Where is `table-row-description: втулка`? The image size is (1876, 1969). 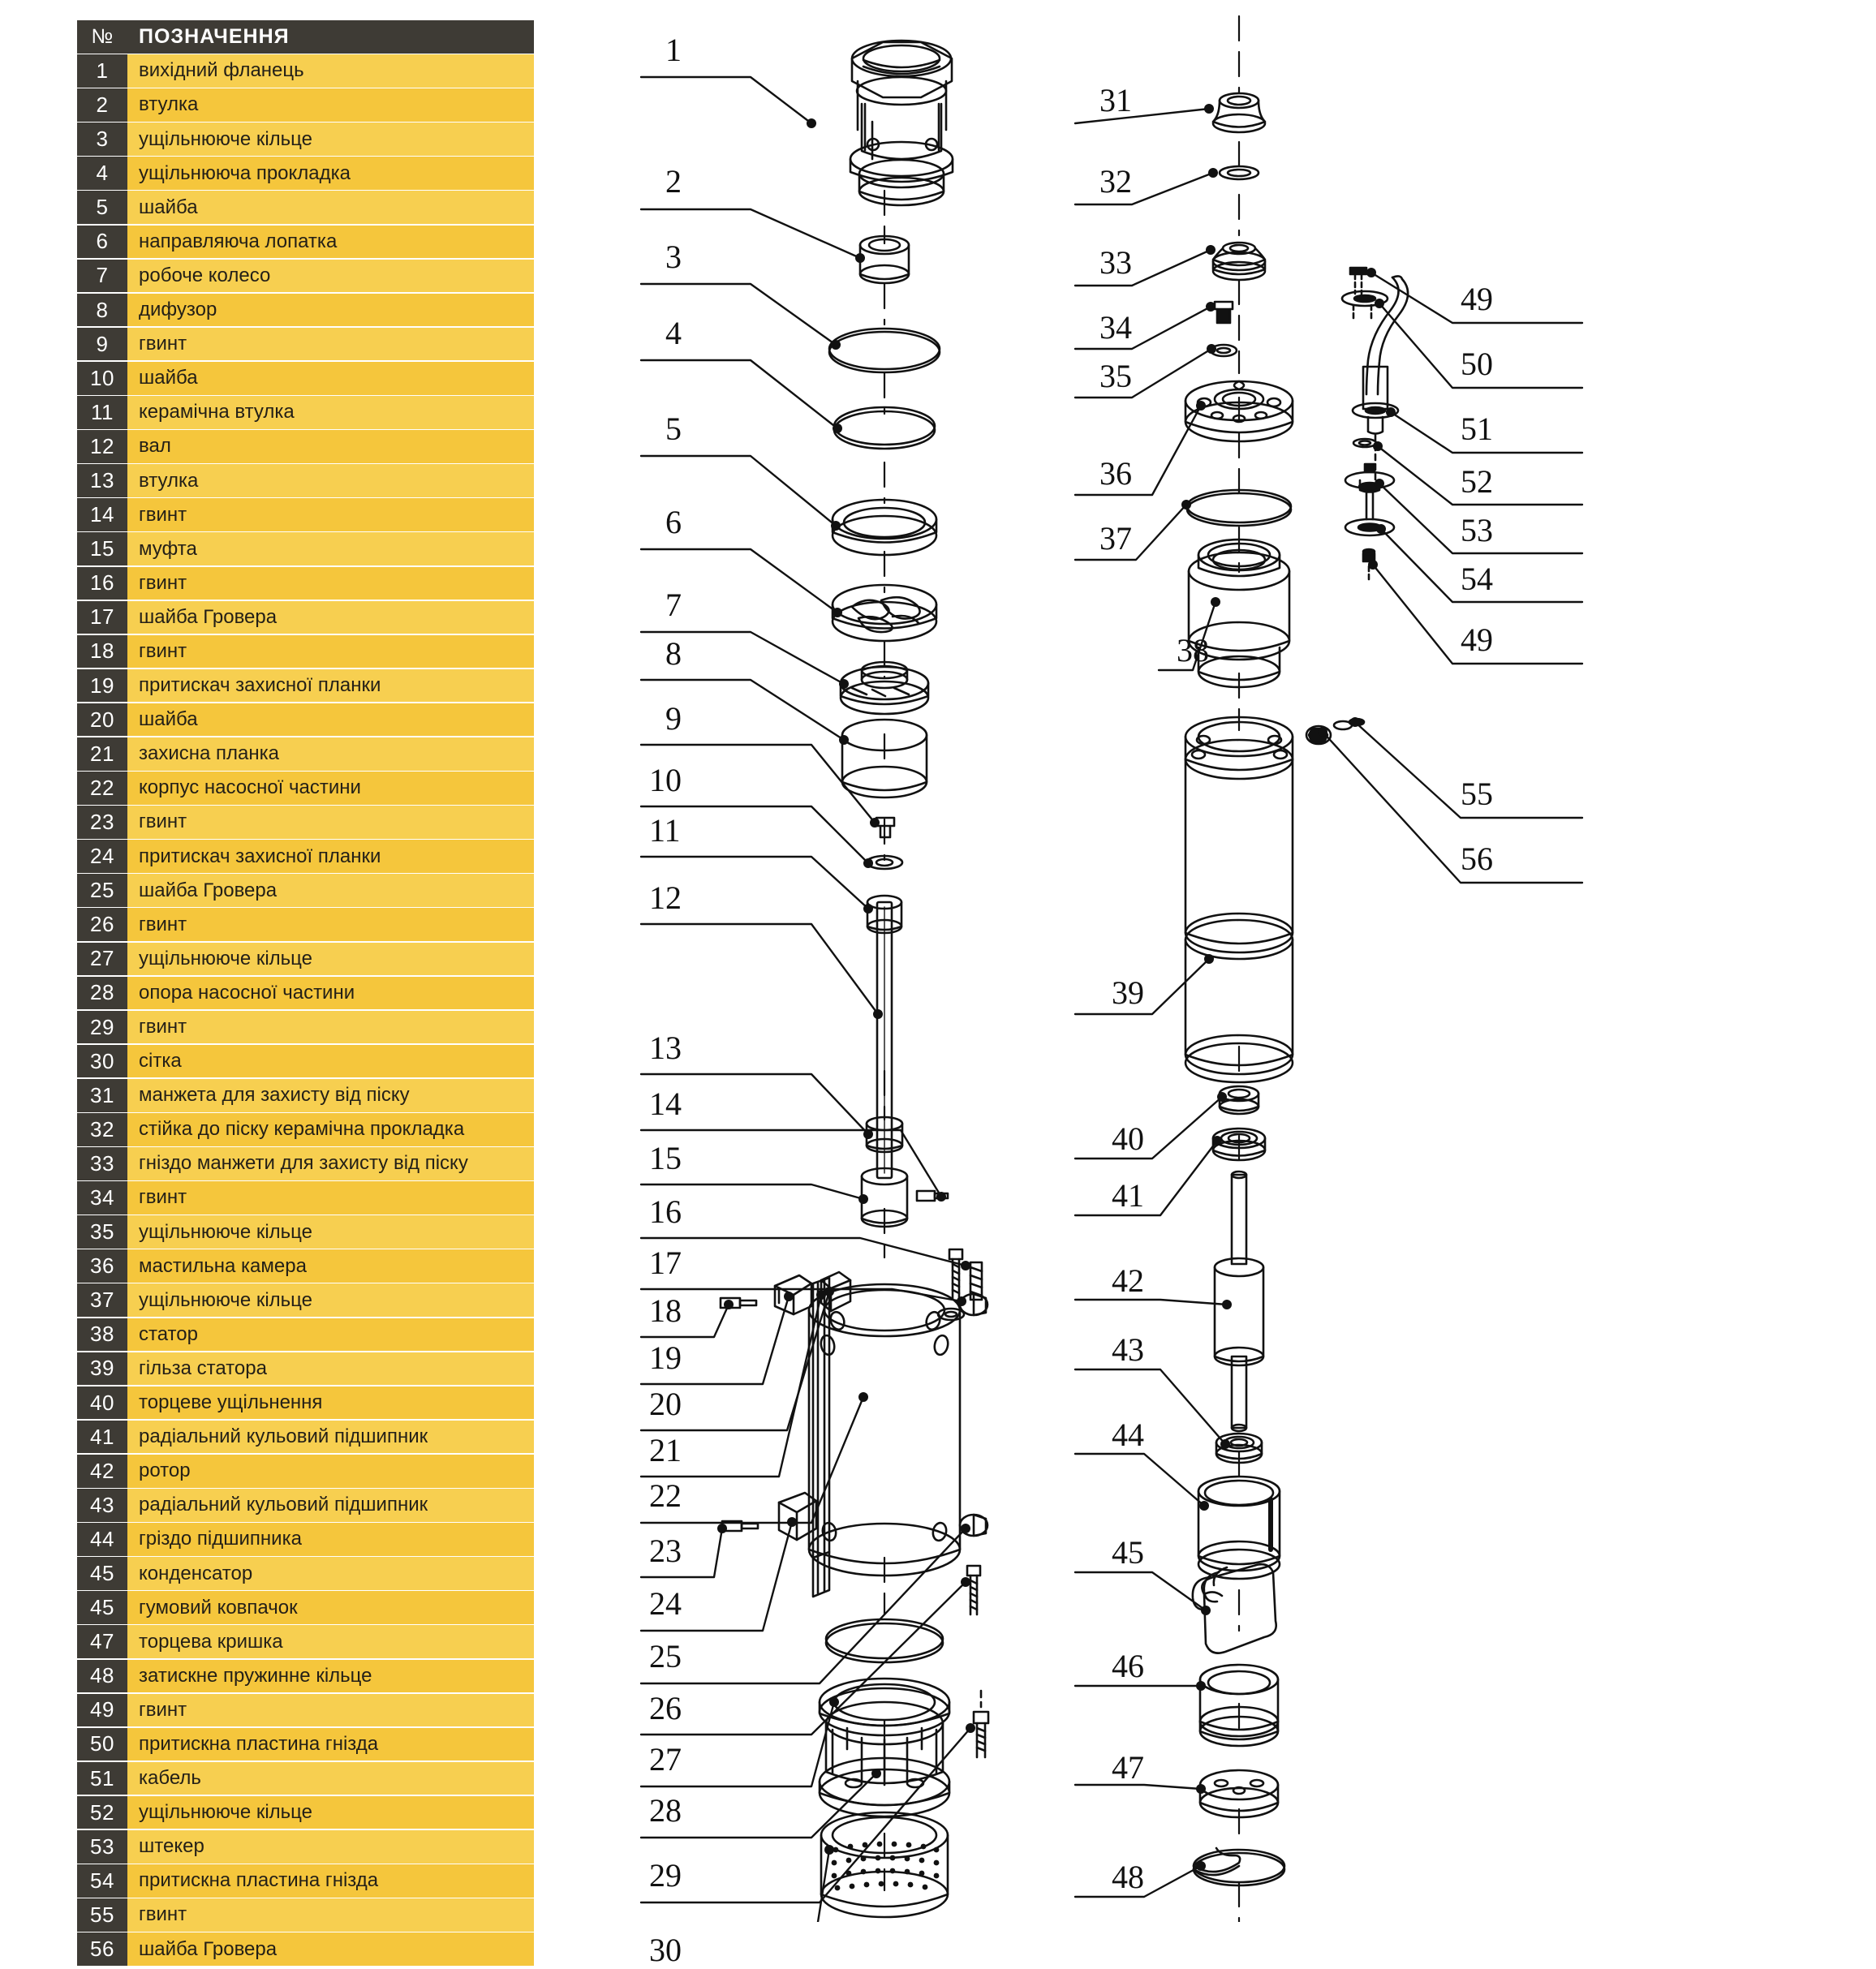
table-row-description: втулка is located at coordinates (330, 481).